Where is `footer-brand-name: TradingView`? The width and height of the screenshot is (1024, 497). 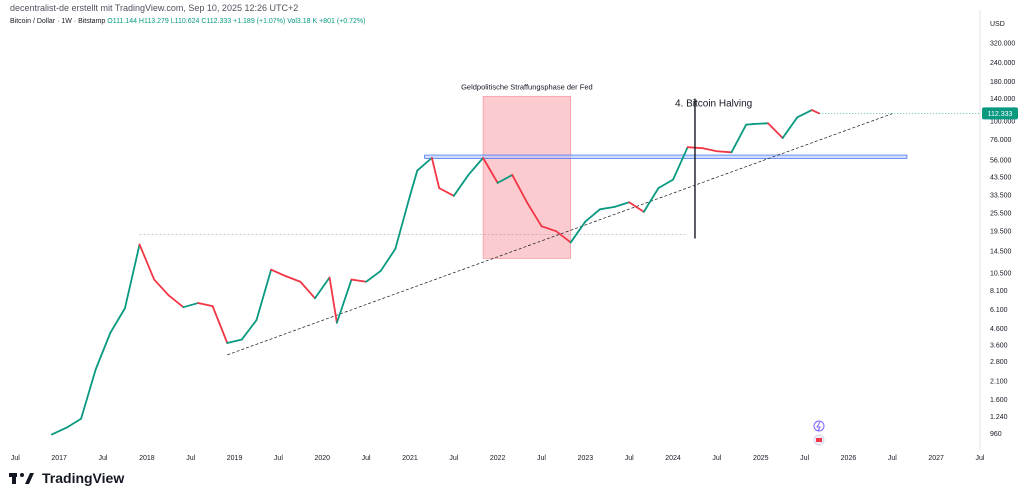 footer-brand-name: TradingView is located at coordinates (83, 478).